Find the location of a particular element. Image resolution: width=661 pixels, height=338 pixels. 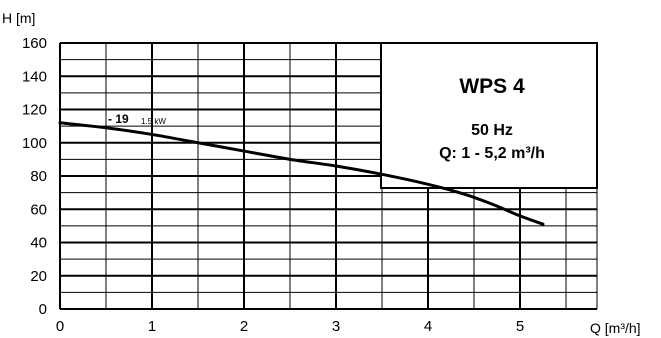

y-tick-label: 140 is located at coordinates (34, 76).